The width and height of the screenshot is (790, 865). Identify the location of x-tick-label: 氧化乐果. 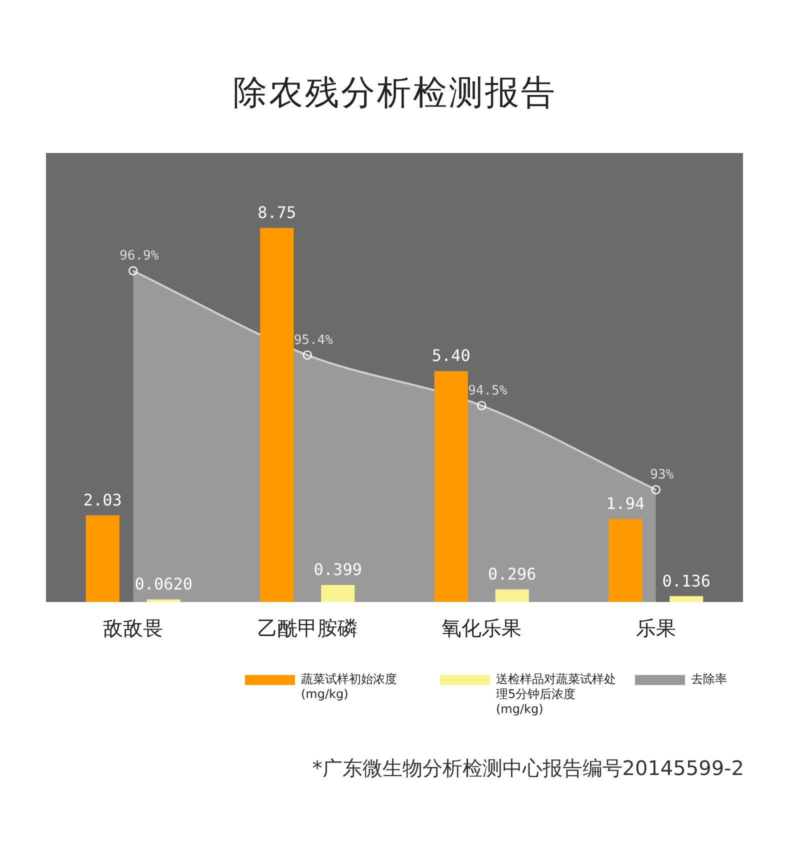
(482, 628).